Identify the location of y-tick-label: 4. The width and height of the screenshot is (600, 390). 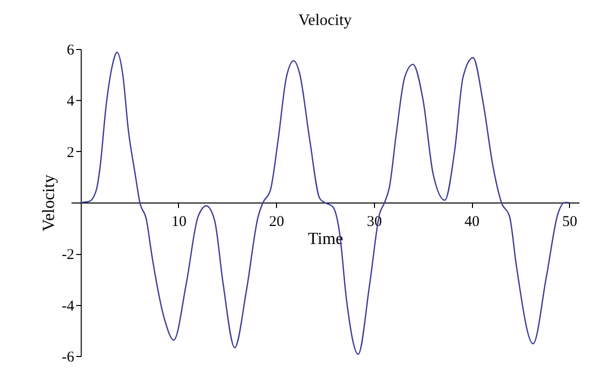
(70, 102).